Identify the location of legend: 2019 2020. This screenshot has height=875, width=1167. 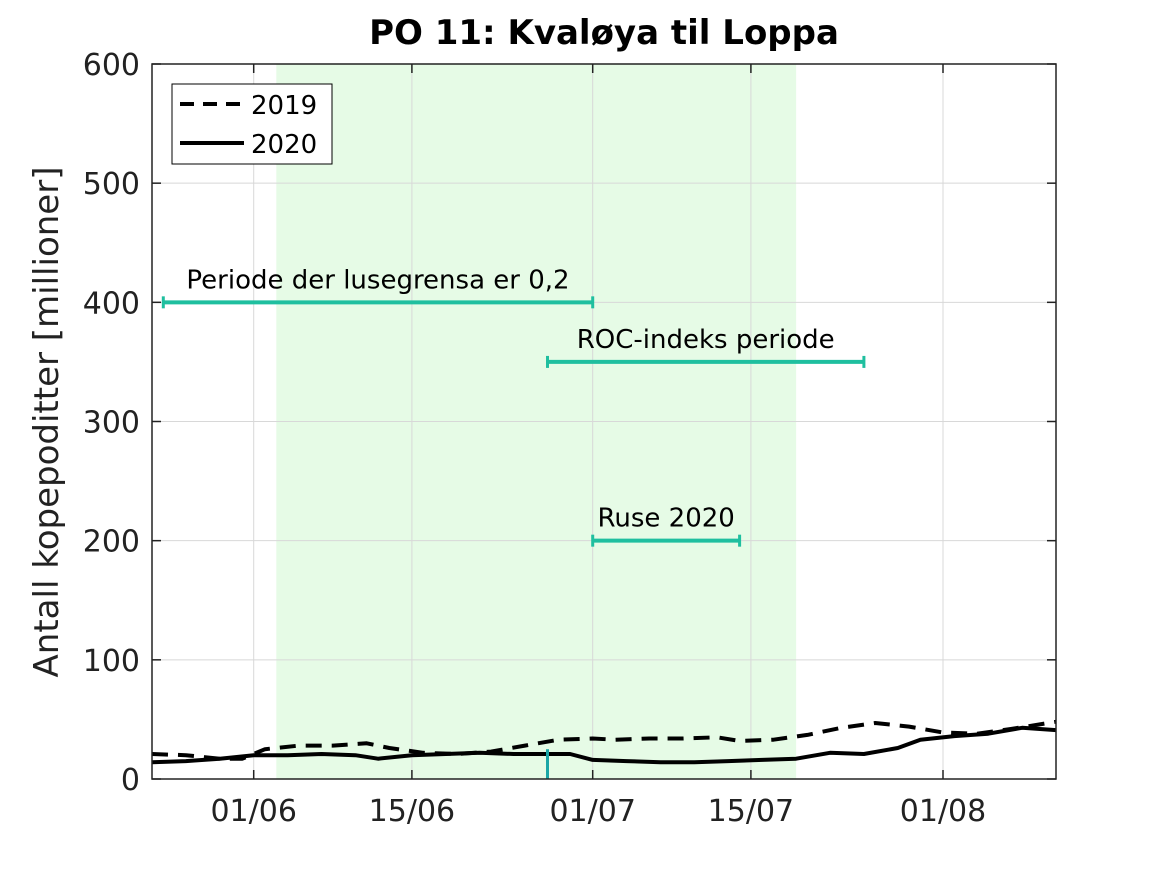
(252, 124).